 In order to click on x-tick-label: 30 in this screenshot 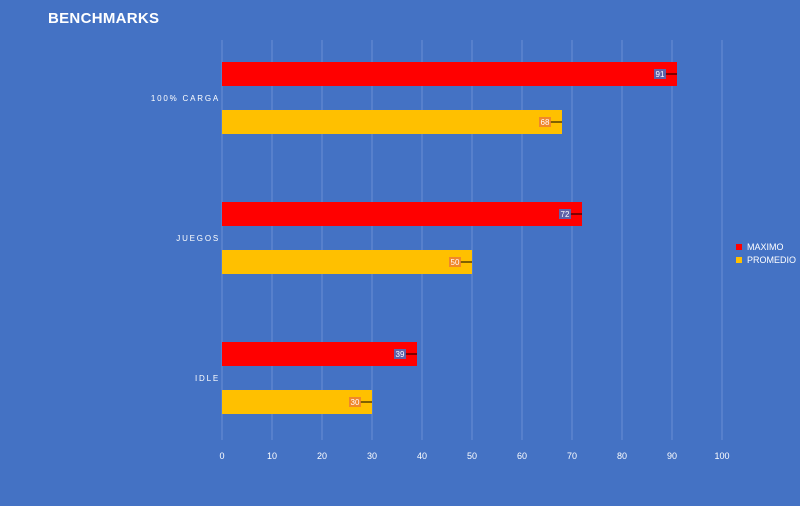, I will do `click(372, 456)`.